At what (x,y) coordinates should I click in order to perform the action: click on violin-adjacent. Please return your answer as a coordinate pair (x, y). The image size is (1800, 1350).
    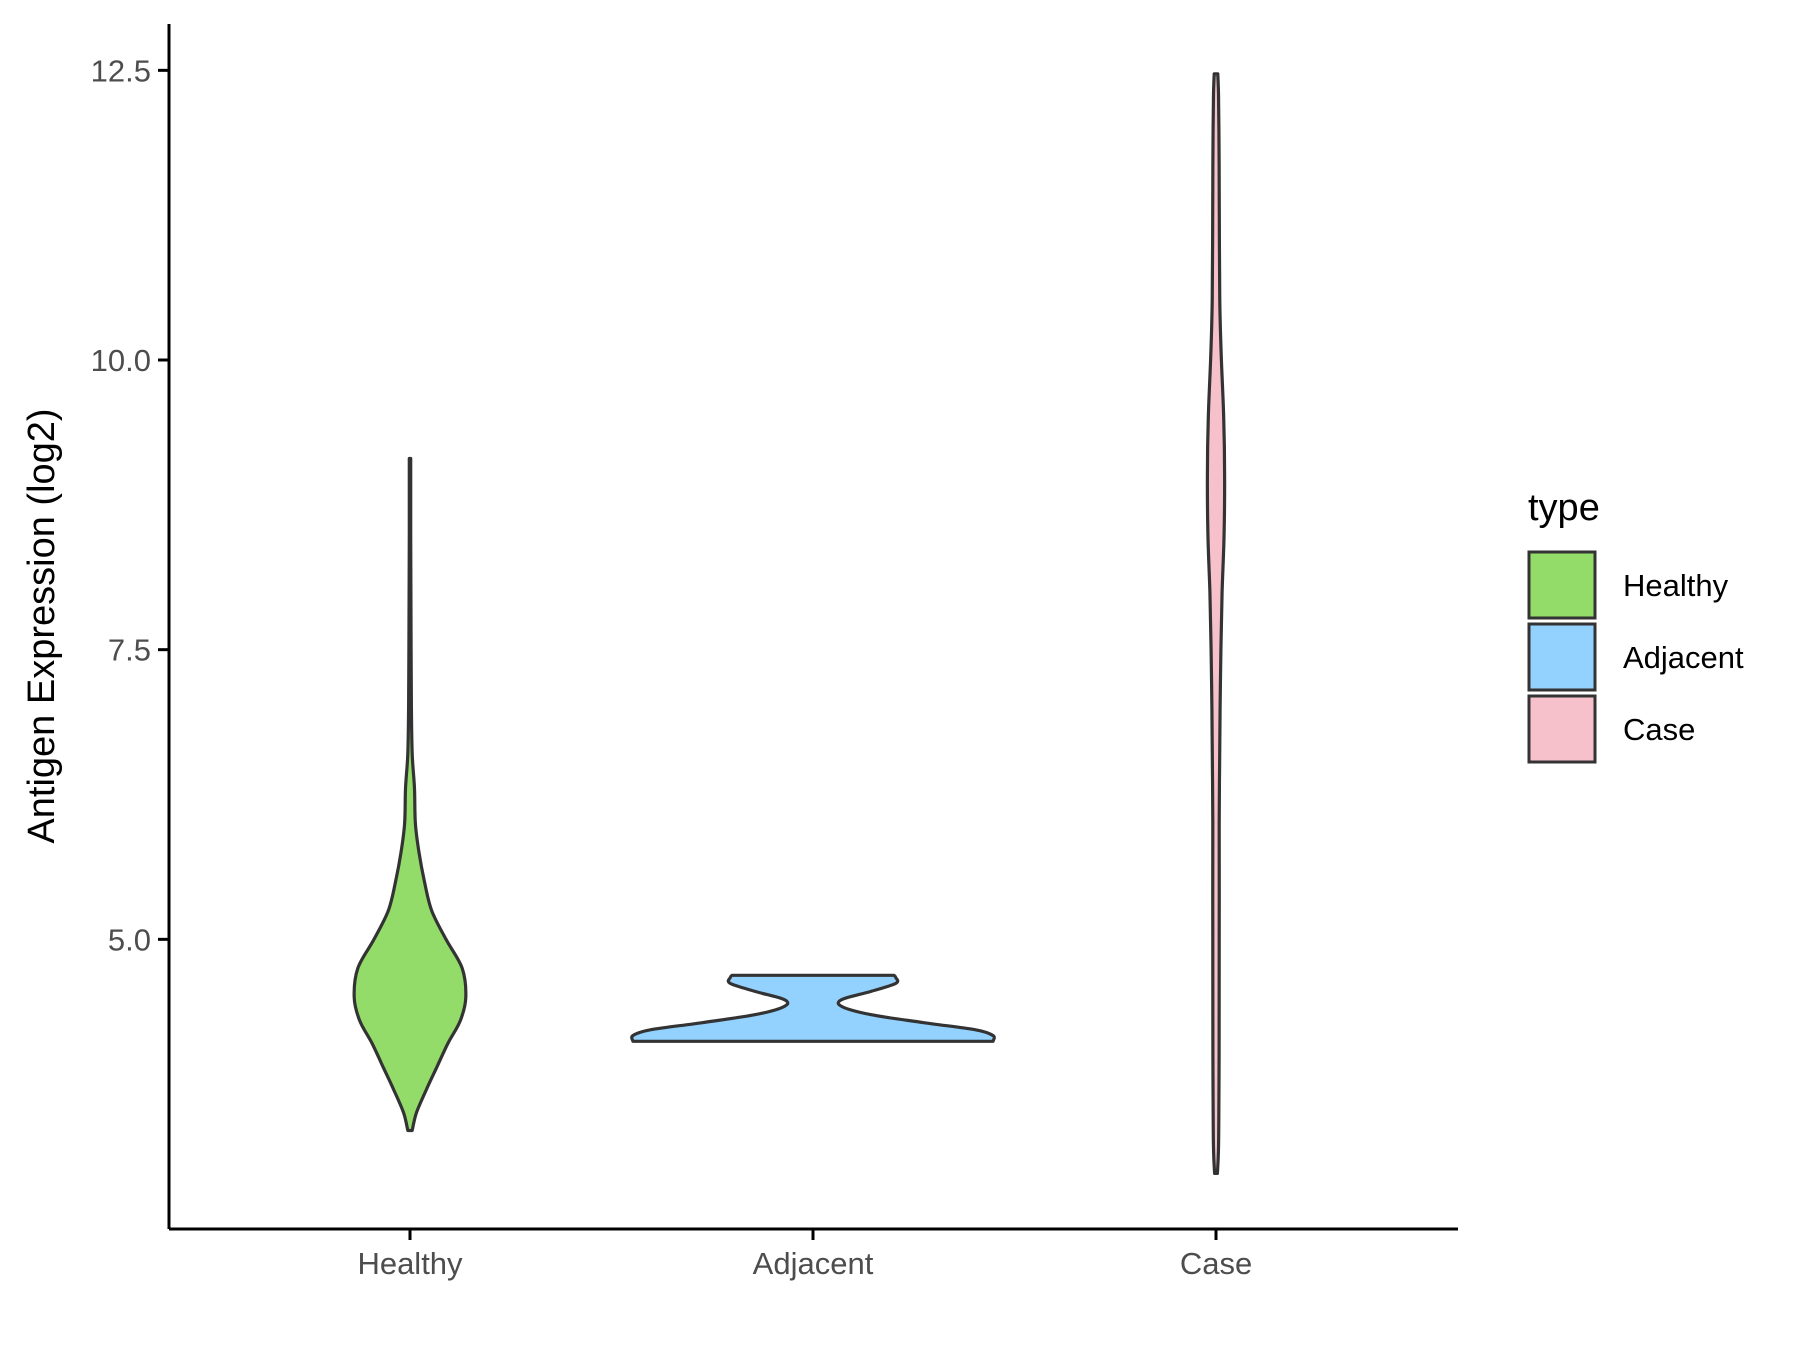
    Looking at the image, I should click on (813, 1008).